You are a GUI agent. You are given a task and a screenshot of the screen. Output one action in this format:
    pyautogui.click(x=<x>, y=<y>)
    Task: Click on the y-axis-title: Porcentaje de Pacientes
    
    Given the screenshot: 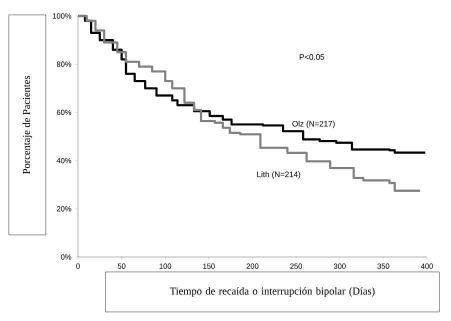 What is the action you would take?
    pyautogui.click(x=27, y=125)
    